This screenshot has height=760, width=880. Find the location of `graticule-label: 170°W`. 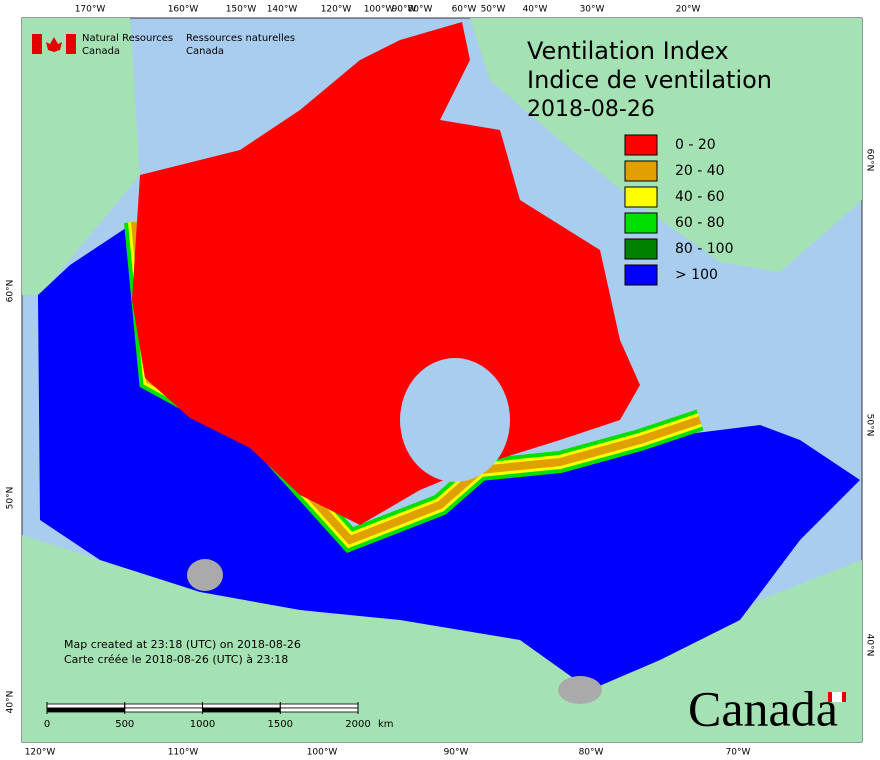

graticule-label: 170°W is located at coordinates (90, 10).